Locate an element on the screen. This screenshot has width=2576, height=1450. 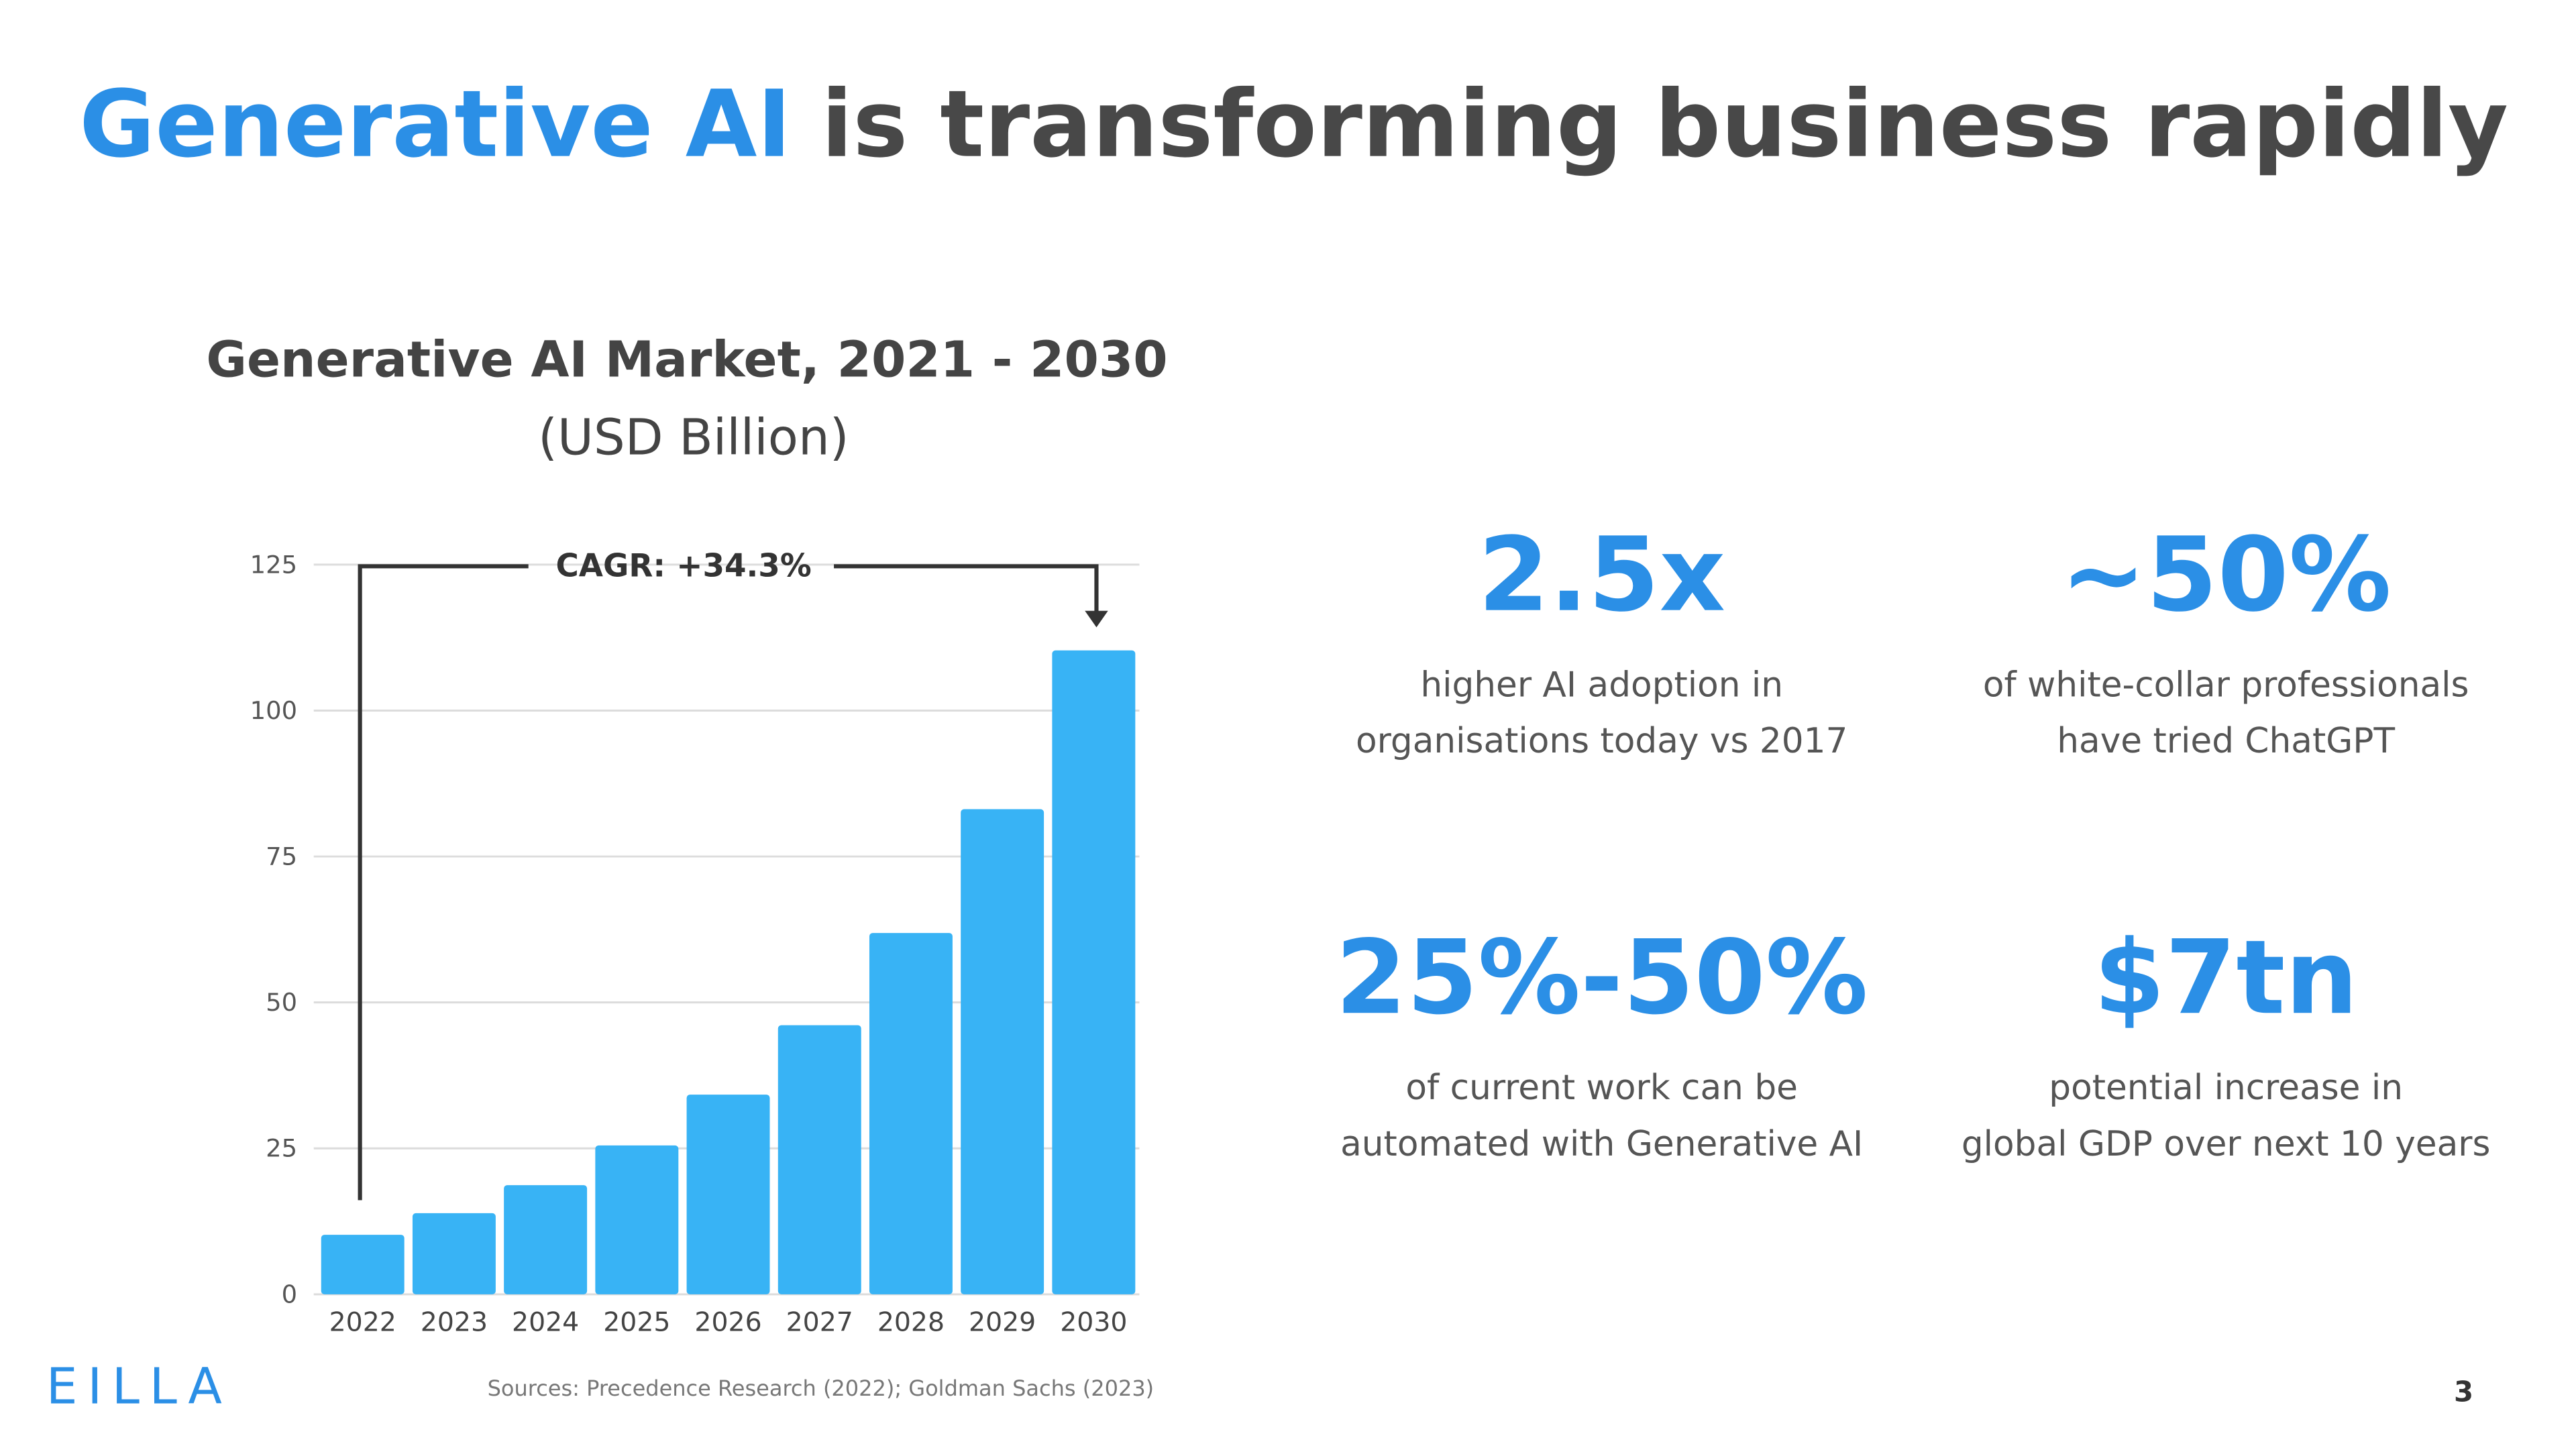
stat-description: of white-collar professionals is located at coordinates (2226, 685).